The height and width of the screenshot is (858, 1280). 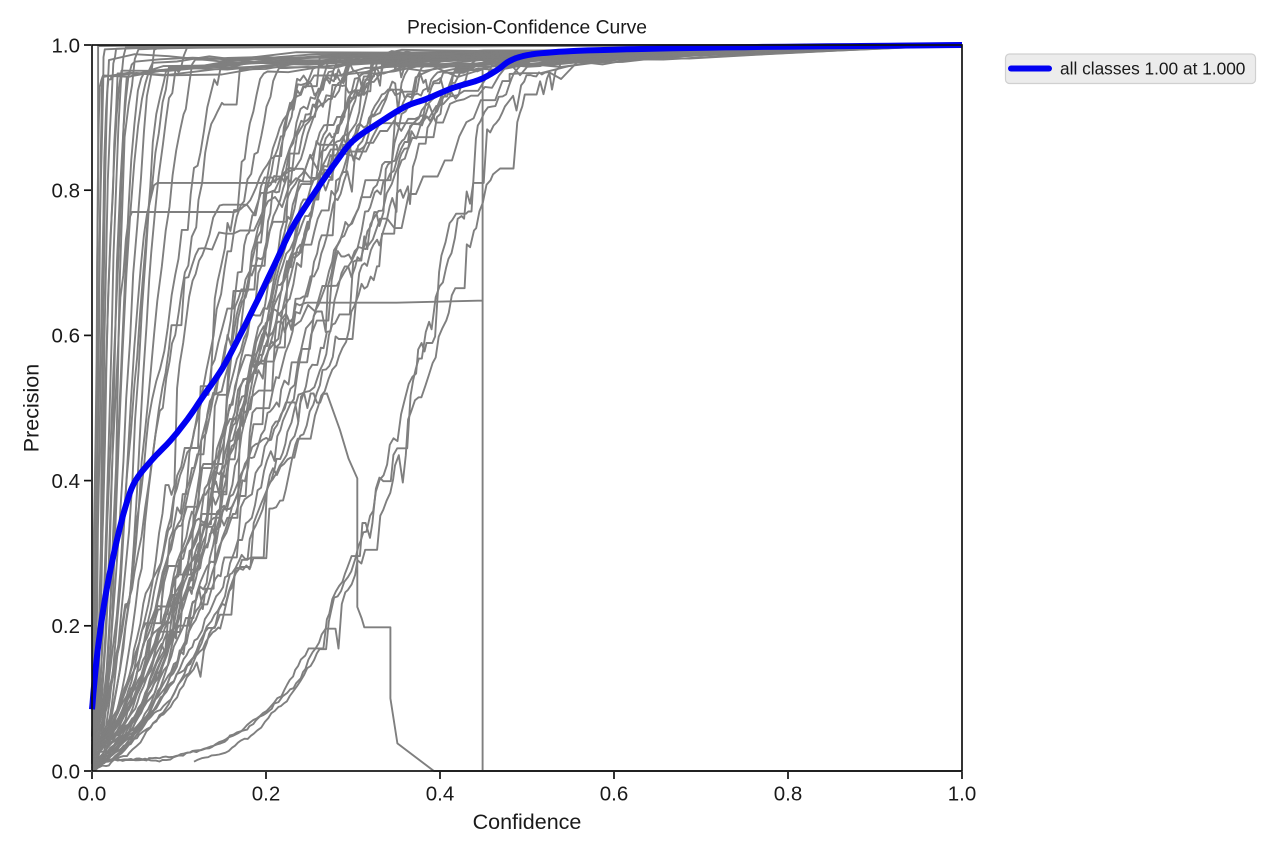 What do you see at coordinates (1152, 68) in the screenshot?
I see `svg-text: all classes 1.00 at 1.000` at bounding box center [1152, 68].